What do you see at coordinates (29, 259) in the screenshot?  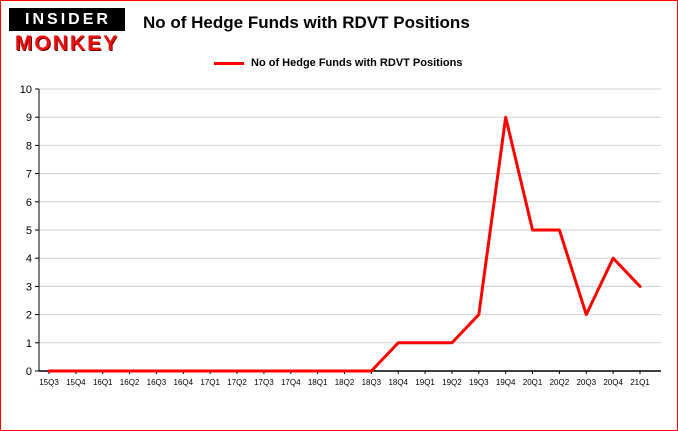 I see `y-axis-label: 4` at bounding box center [29, 259].